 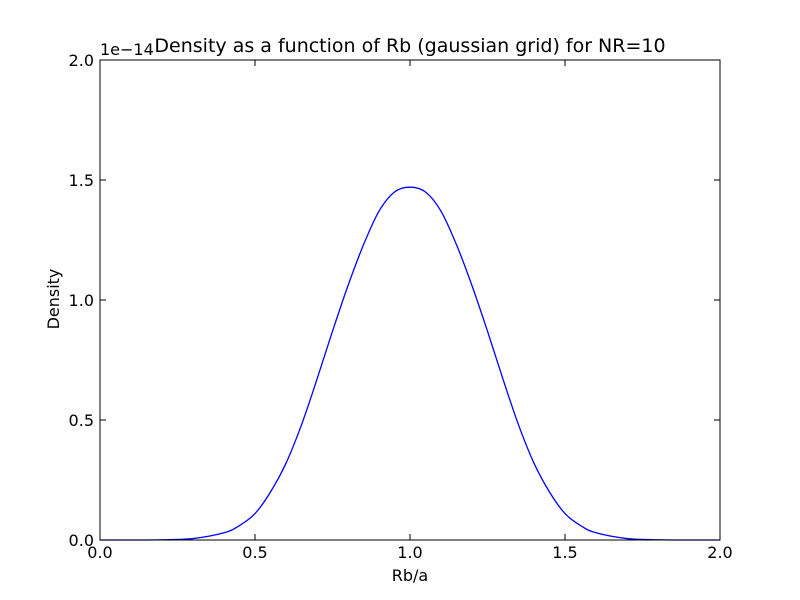 I want to click on x-axis-label: Rb/a, so click(x=410, y=575).